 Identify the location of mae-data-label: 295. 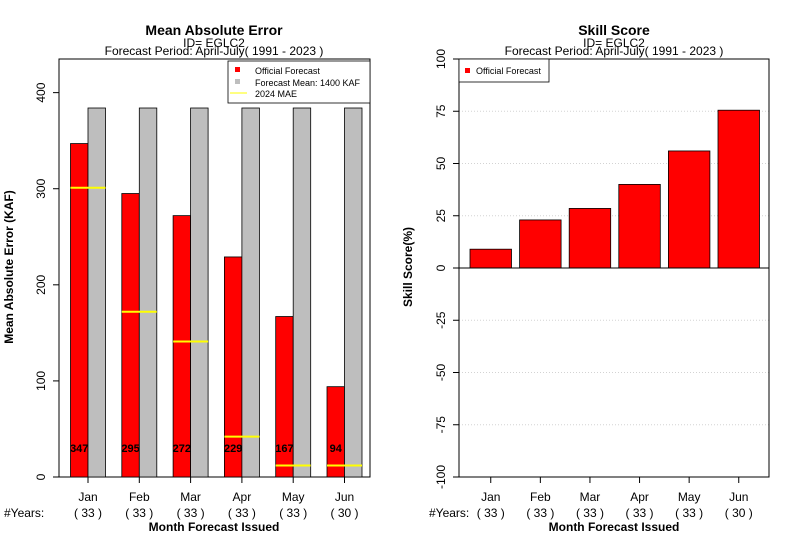
(130, 449).